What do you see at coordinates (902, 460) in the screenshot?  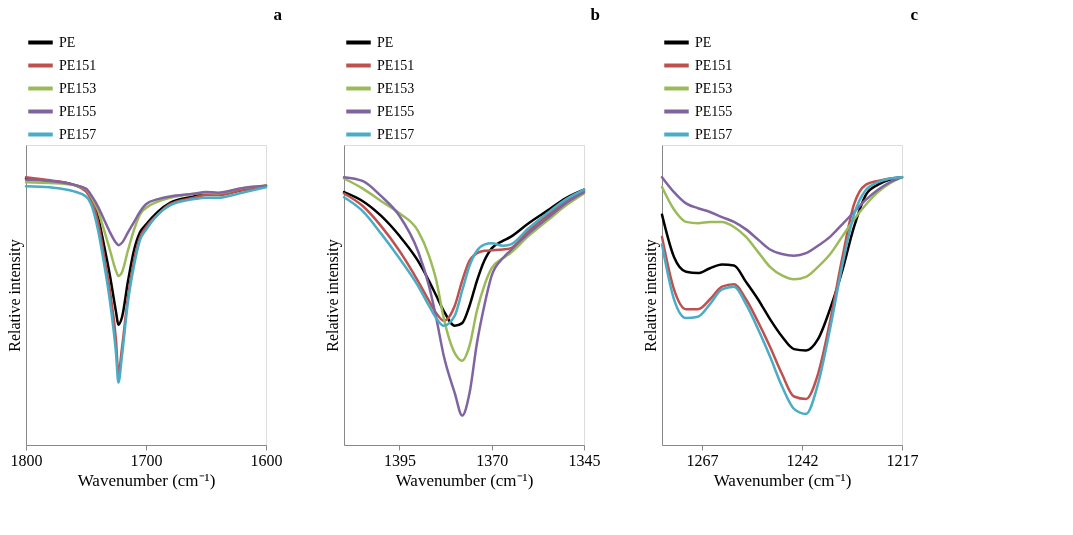 I see `x-tick-label: 1217` at bounding box center [902, 460].